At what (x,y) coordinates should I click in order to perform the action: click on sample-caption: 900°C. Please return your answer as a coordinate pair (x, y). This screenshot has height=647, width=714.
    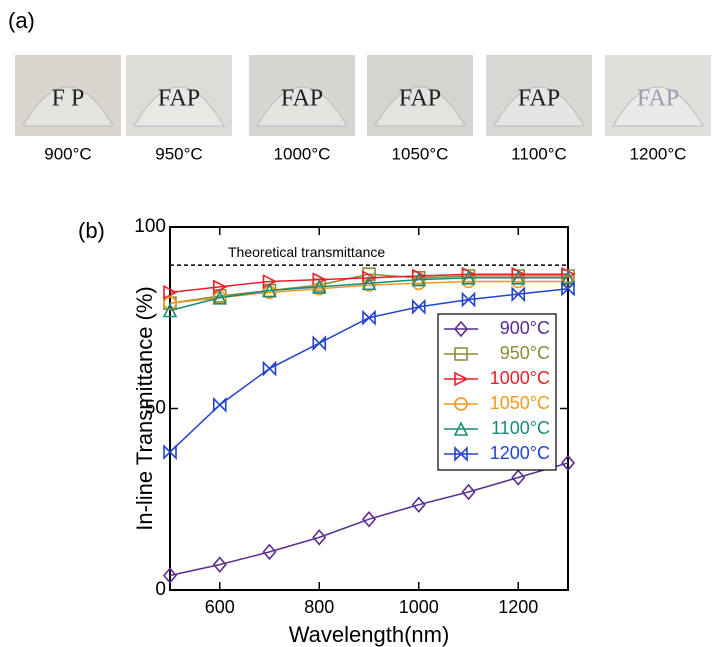
    Looking at the image, I should click on (67, 153).